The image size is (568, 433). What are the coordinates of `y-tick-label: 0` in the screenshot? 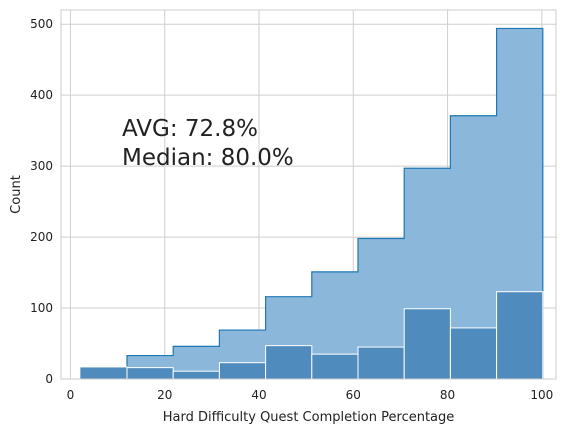 It's located at (49, 379).